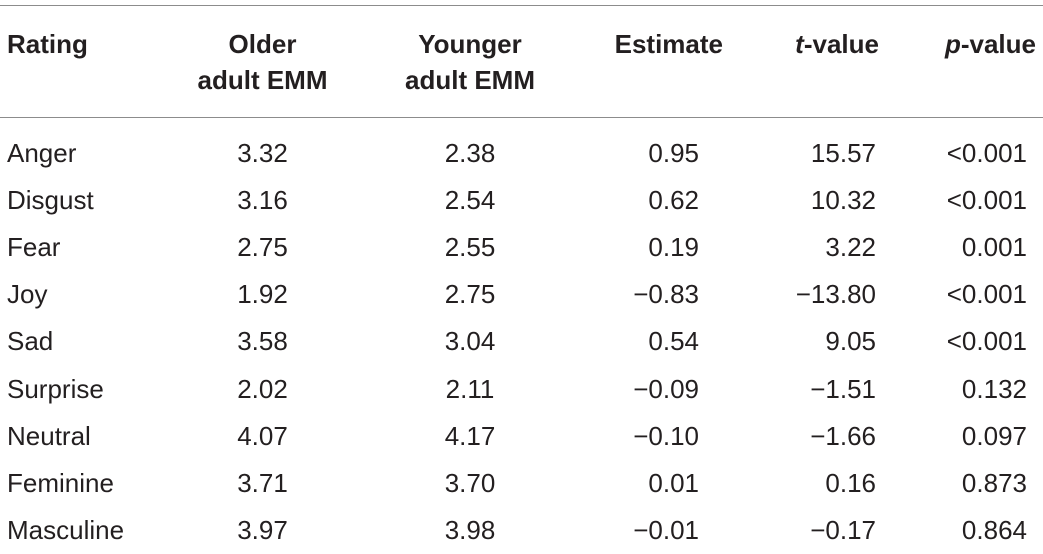 This screenshot has height=554, width=1043. I want to click on cell-rating: Masculine, so click(66, 530).